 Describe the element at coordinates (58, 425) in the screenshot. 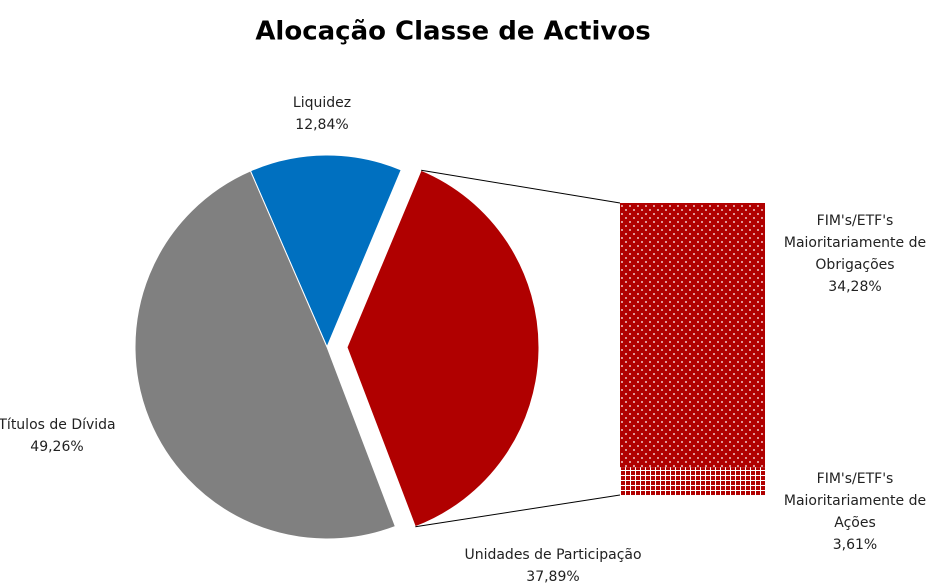

I see `slice-label: Títulos de Dívida` at that location.